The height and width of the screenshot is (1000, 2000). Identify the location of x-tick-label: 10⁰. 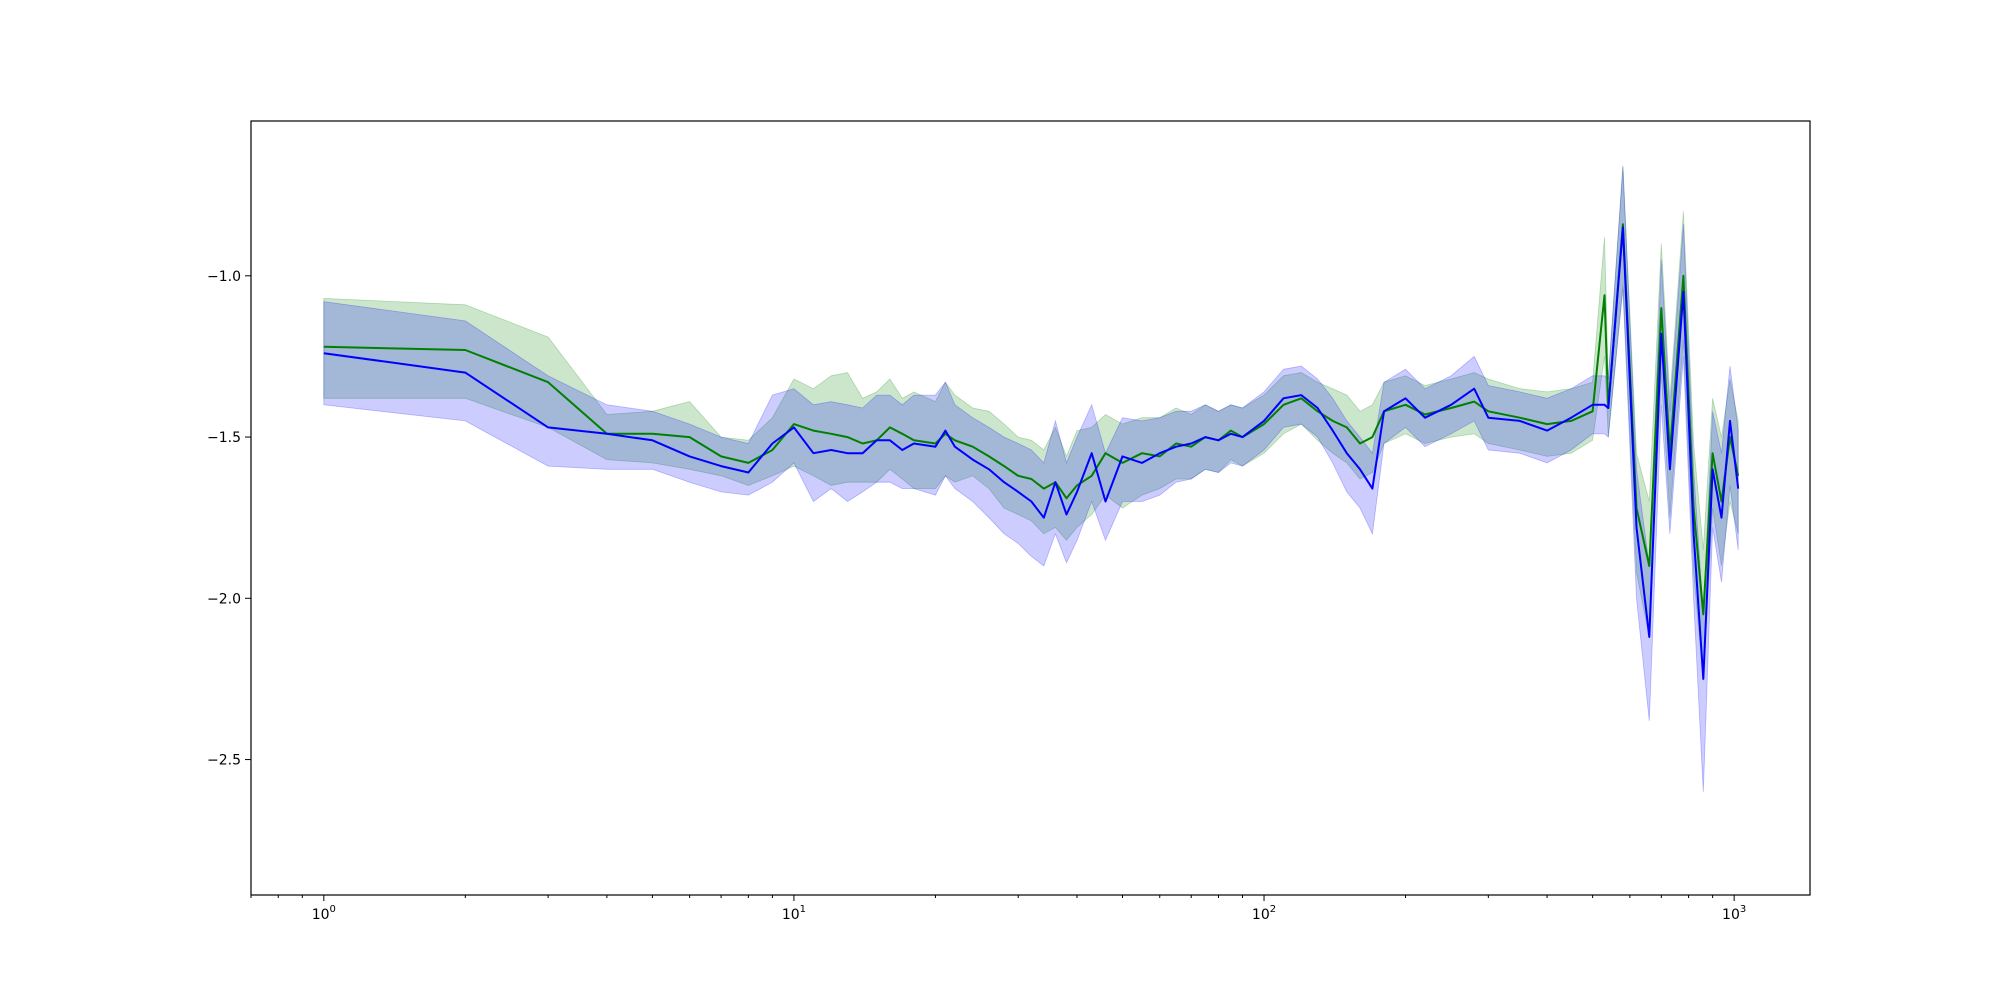
(324, 913).